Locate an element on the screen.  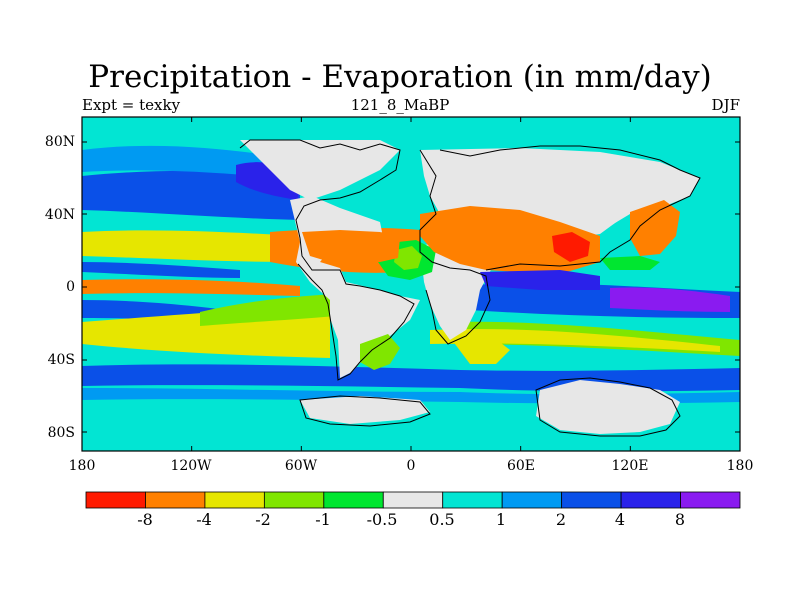
subtropical-yellow-band is located at coordinates (191, 246).